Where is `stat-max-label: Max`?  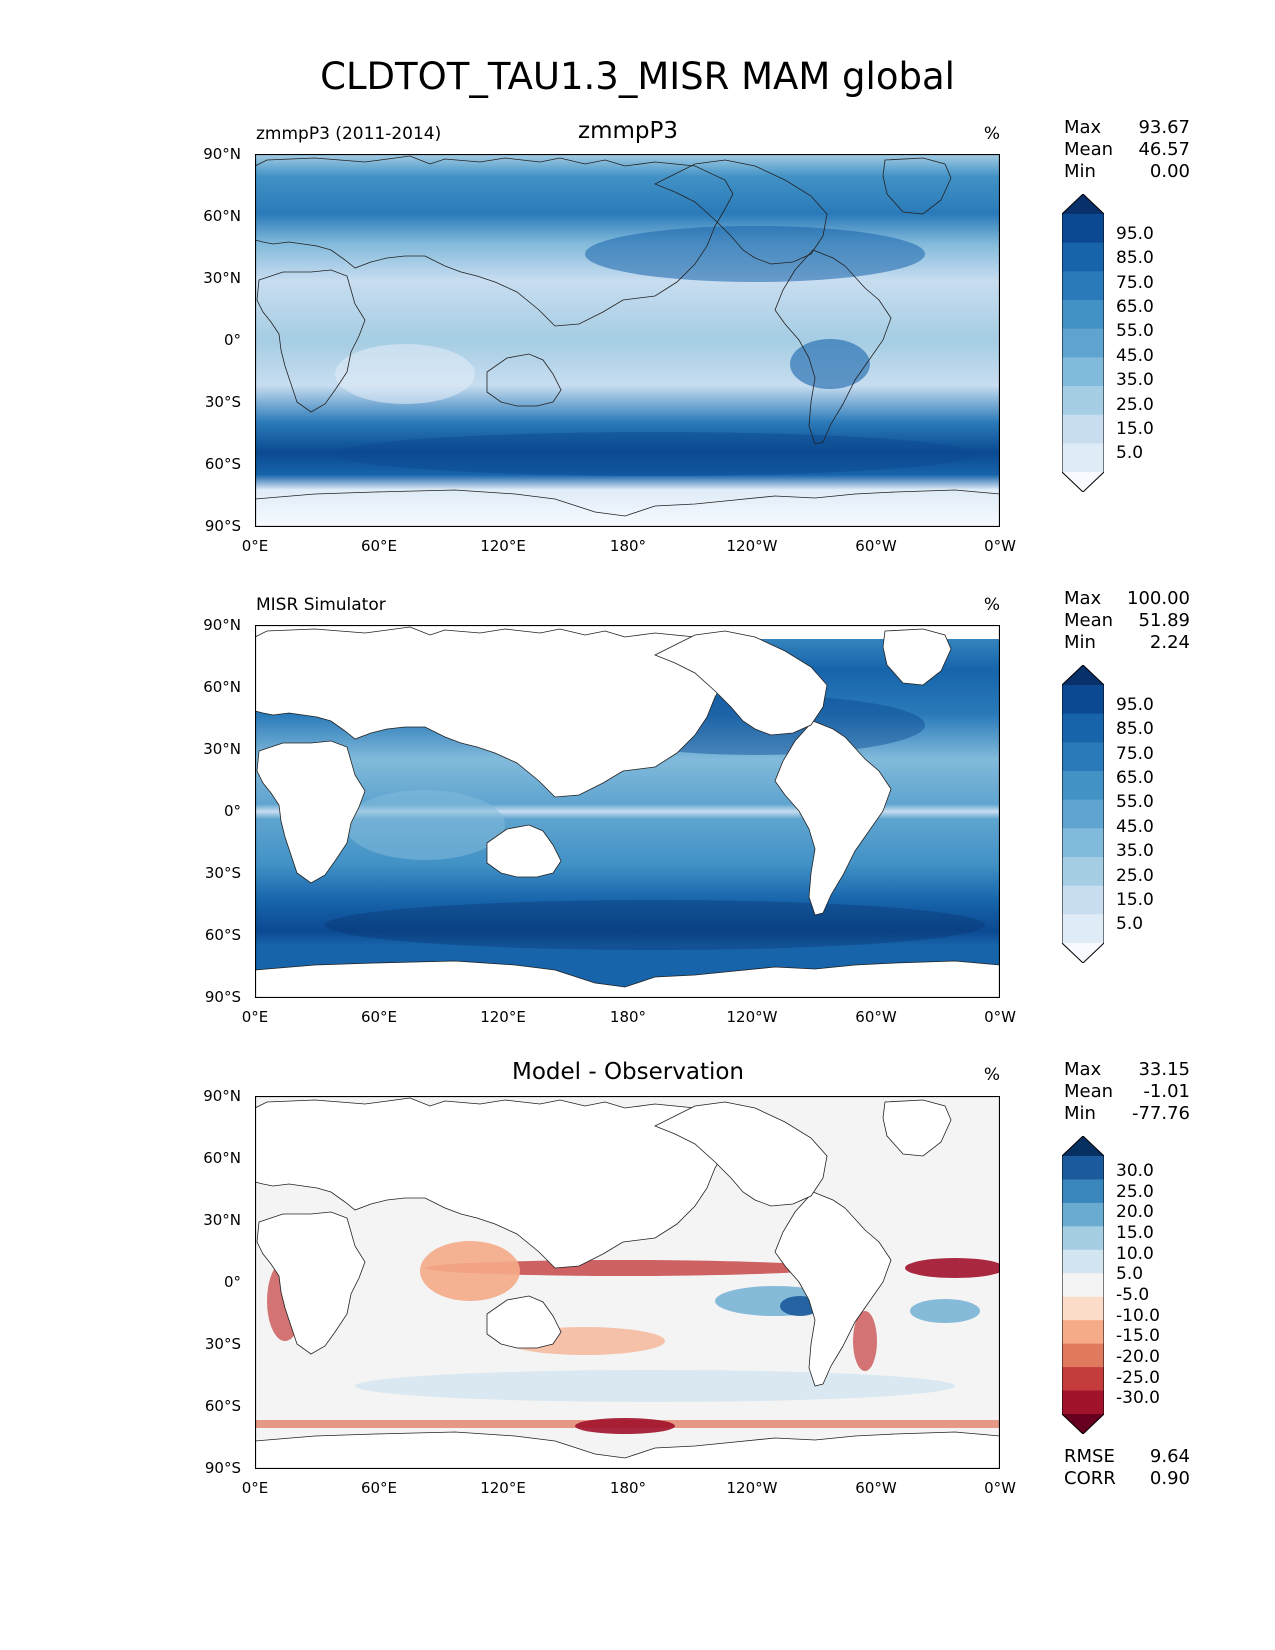 stat-max-label: Max is located at coordinates (1083, 598).